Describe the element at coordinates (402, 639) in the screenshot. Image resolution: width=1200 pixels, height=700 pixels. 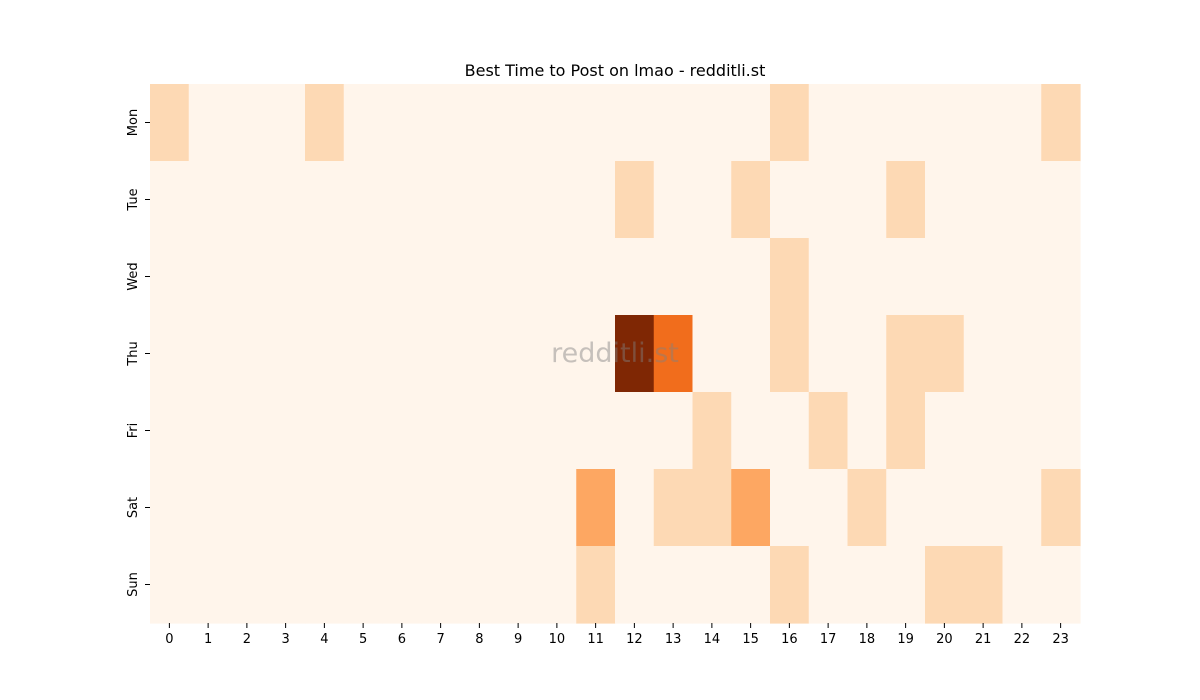
I see `x-tick-label: 6` at that location.